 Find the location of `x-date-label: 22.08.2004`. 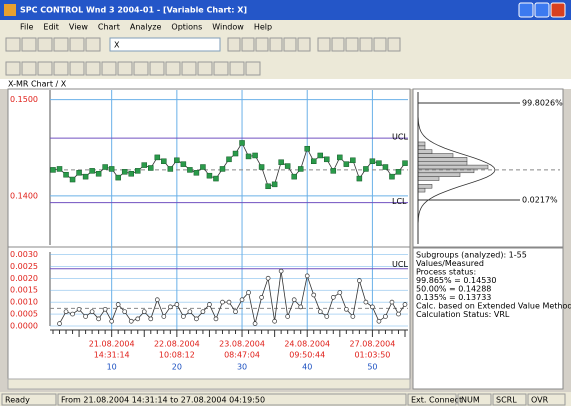

x-date-label: 22.08.2004 is located at coordinates (177, 344).